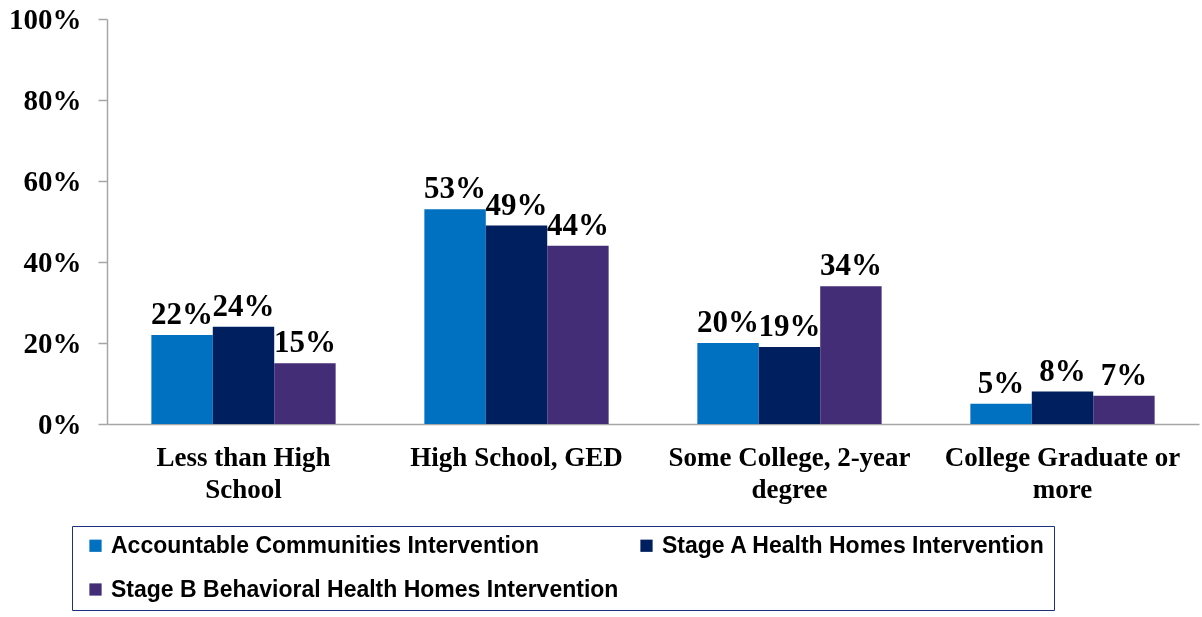 This screenshot has height=617, width=1202. Describe the element at coordinates (52, 342) in the screenshot. I see `y-tick-label: 20%` at that location.